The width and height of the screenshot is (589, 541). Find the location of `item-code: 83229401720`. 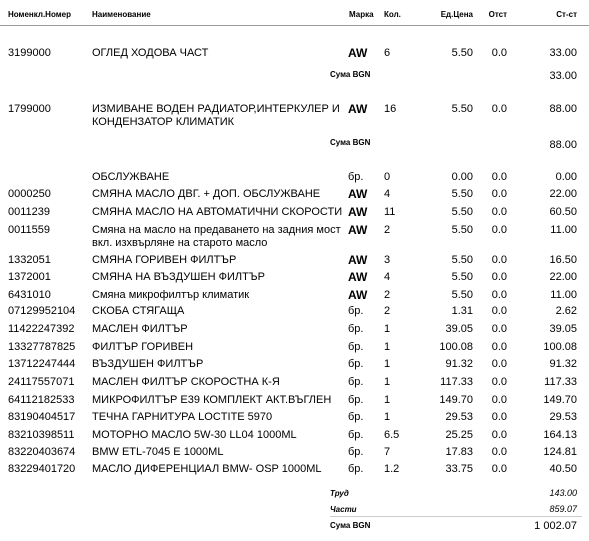

item-code: 83229401720 is located at coordinates (42, 469).